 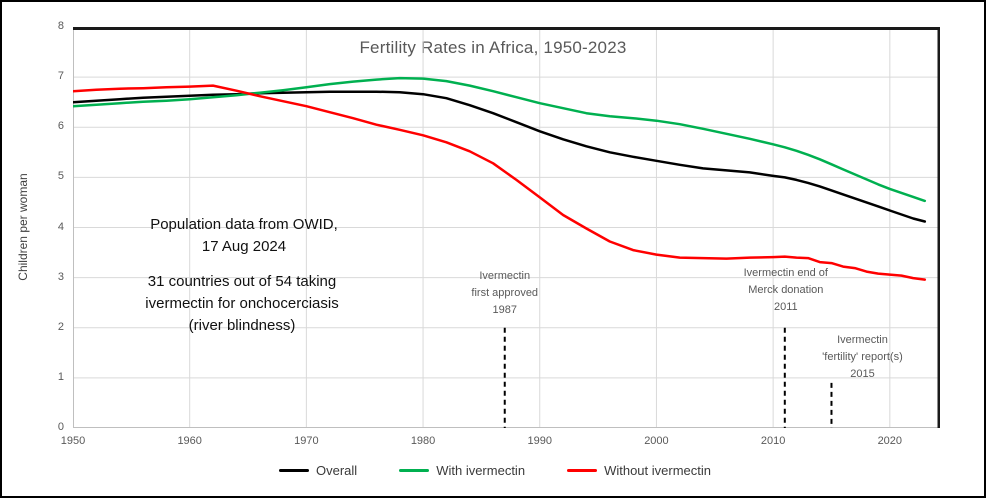 What do you see at coordinates (60, 427) in the screenshot?
I see `y-tick-label-0: 0` at bounding box center [60, 427].